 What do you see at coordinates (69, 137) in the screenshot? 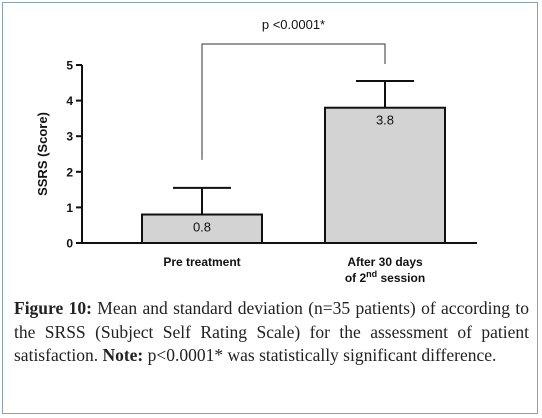
I see `y-tick-label: 3` at bounding box center [69, 137].